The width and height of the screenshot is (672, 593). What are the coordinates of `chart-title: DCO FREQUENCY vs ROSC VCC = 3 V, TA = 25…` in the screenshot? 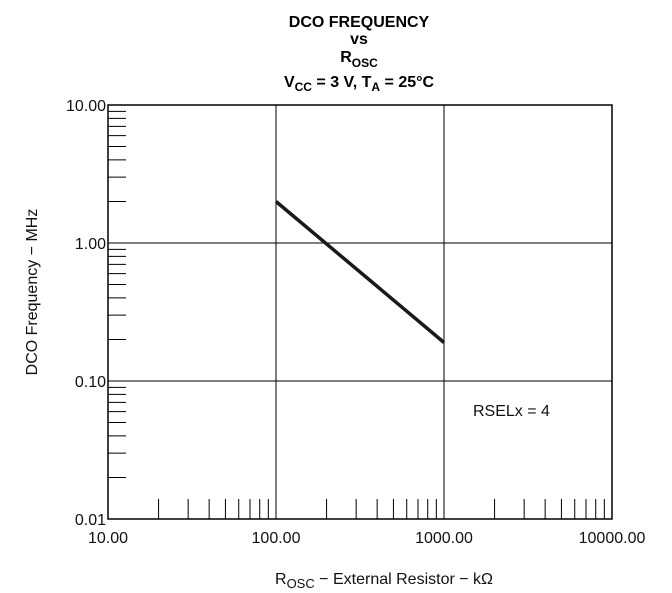 It's located at (359, 54).